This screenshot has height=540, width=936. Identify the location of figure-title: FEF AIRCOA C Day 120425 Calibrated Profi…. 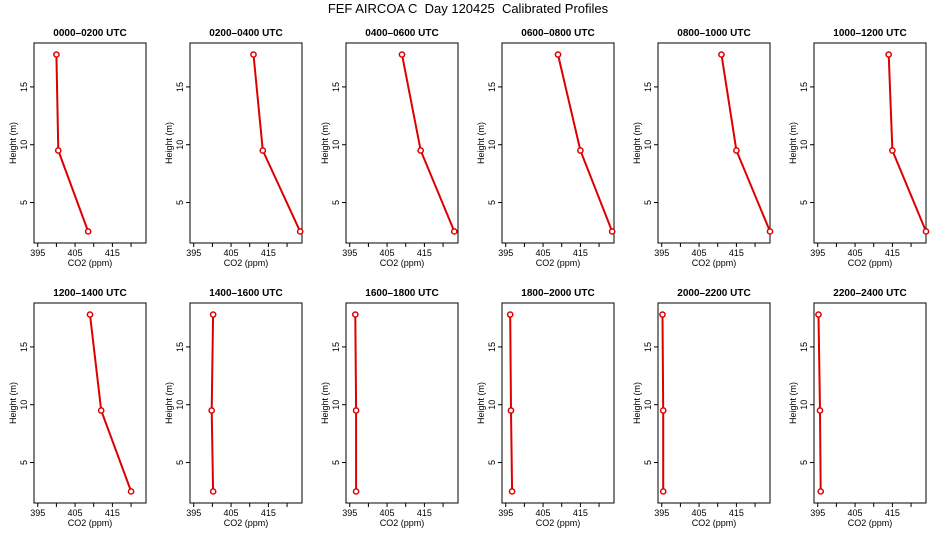
(468, 8).